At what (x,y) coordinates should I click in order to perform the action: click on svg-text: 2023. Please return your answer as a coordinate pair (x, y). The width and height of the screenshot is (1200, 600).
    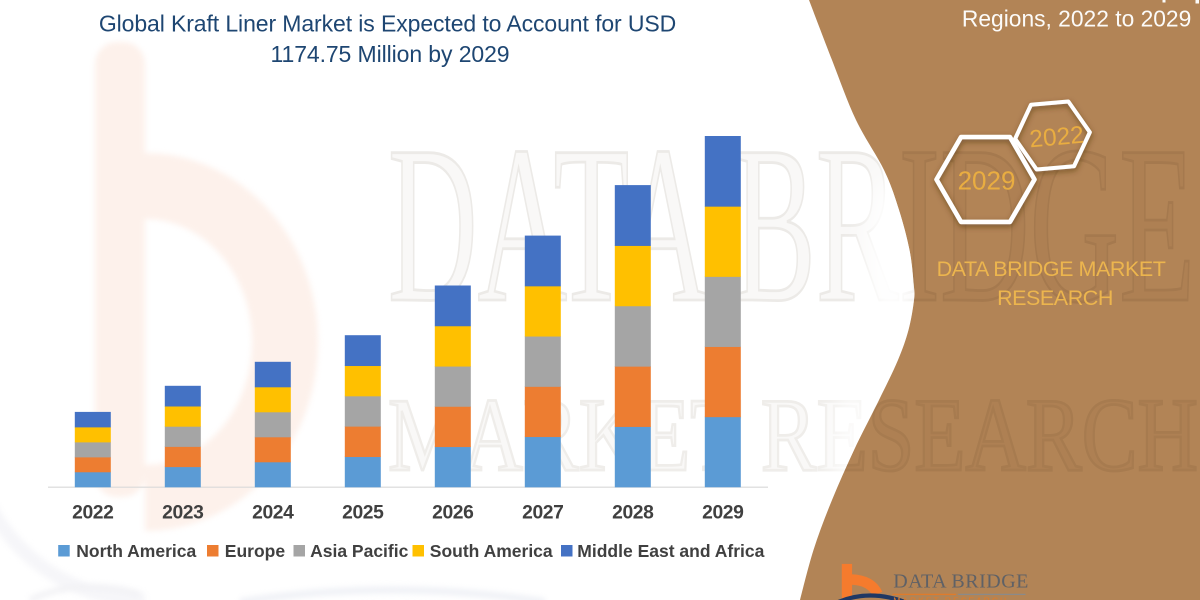
    Looking at the image, I should click on (183, 512).